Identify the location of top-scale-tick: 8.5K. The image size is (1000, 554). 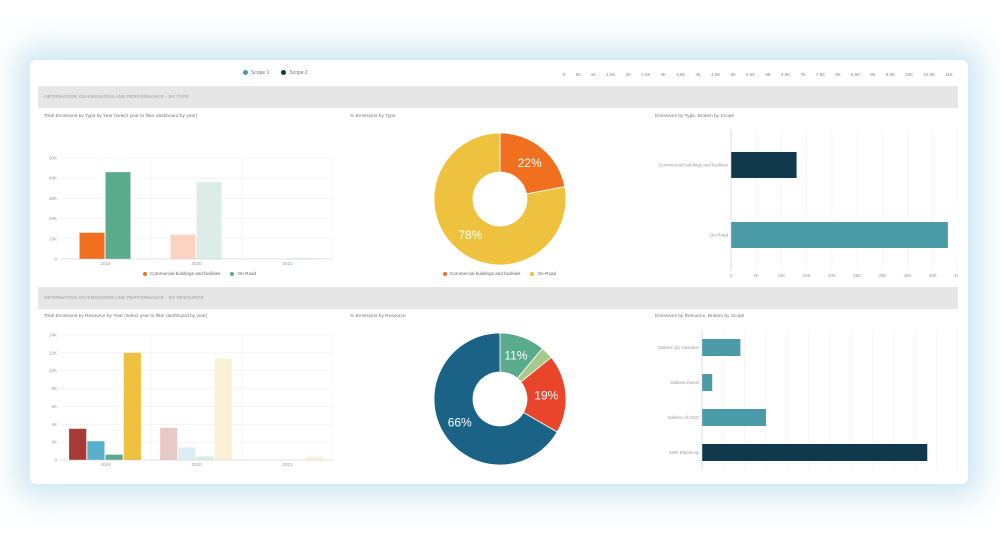
(855, 74).